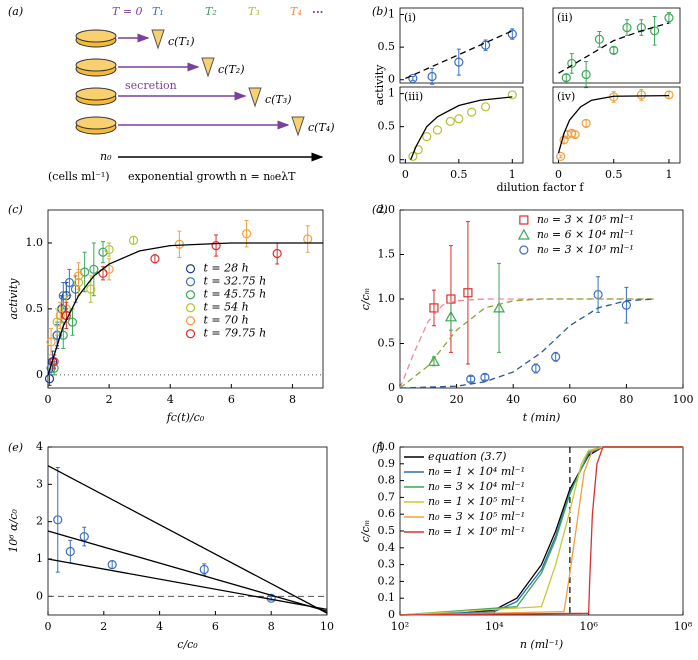 This screenshot has height=660, width=698. I want to click on legend-label: n₀ = 1 × 10⁶ ml⁻¹, so click(476, 531).